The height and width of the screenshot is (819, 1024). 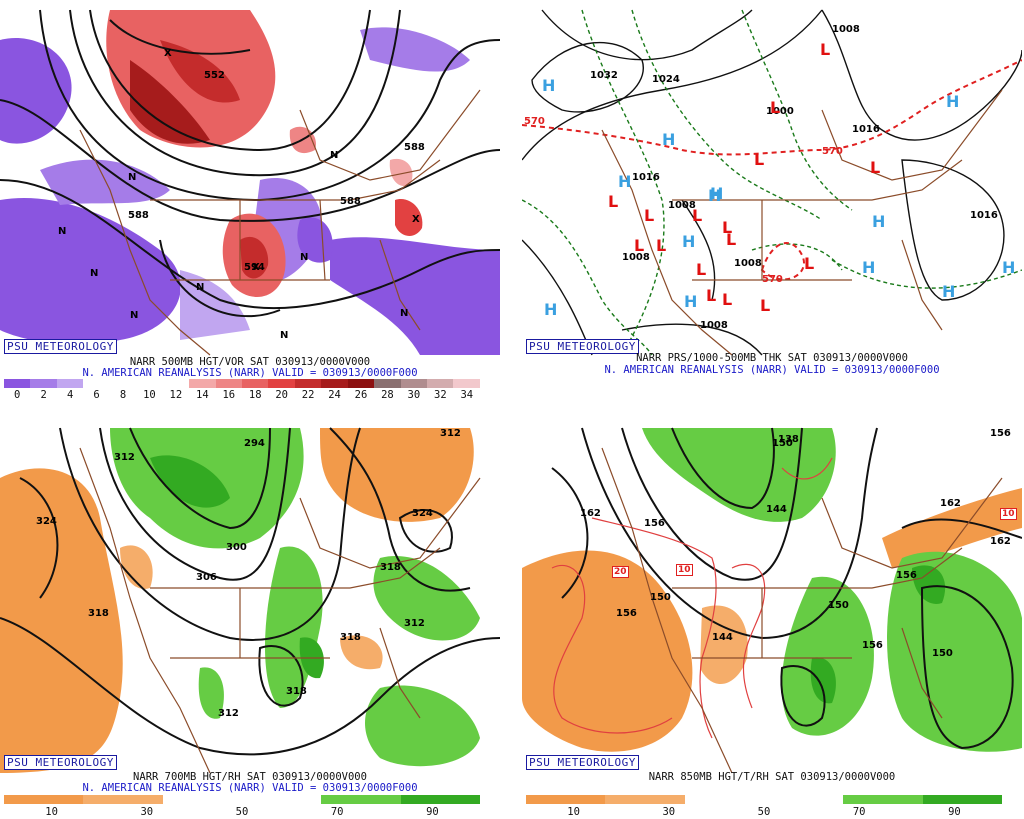 What do you see at coordinates (96, 395) in the screenshot?
I see `colorbar-tick-label: 6` at bounding box center [96, 395].